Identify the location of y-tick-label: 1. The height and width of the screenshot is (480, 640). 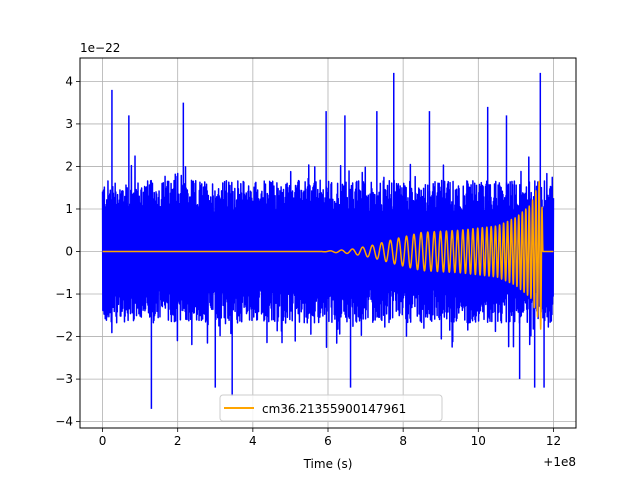
(69, 209).